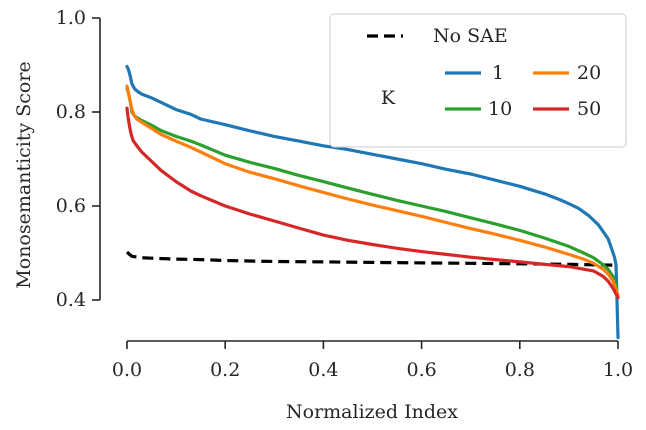  Describe the element at coordinates (470, 36) in the screenshot. I see `legend-label-no-sae: No SAE` at that location.